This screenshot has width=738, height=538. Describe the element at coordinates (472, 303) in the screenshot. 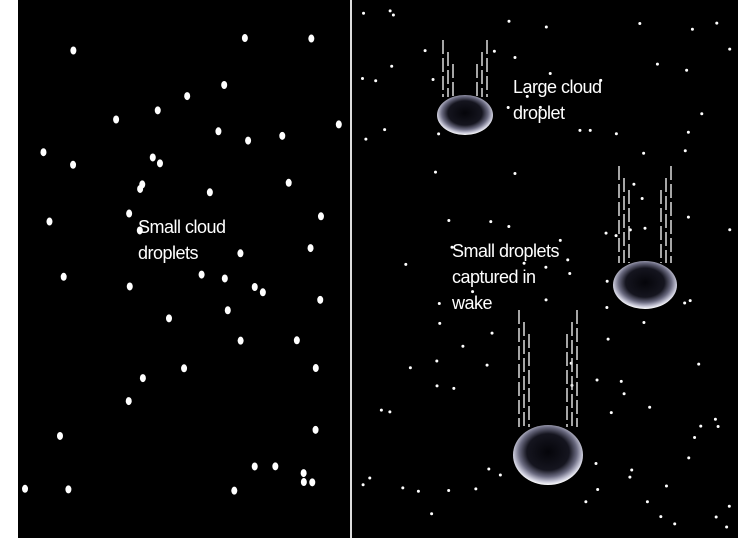

I see `label: wake` at that location.